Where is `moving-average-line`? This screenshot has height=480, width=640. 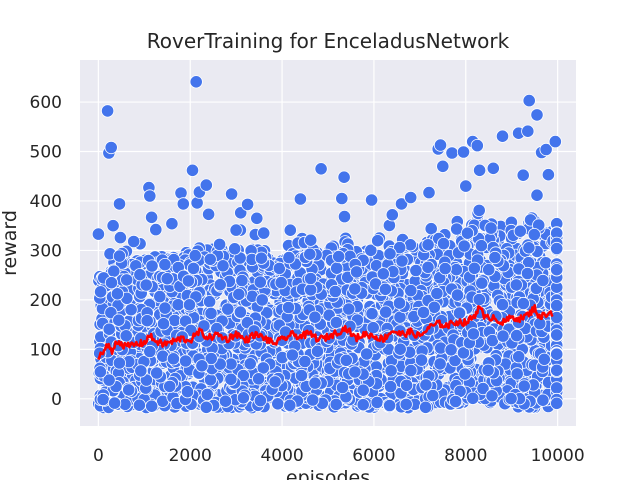 moving-average-line is located at coordinates (325, 332).